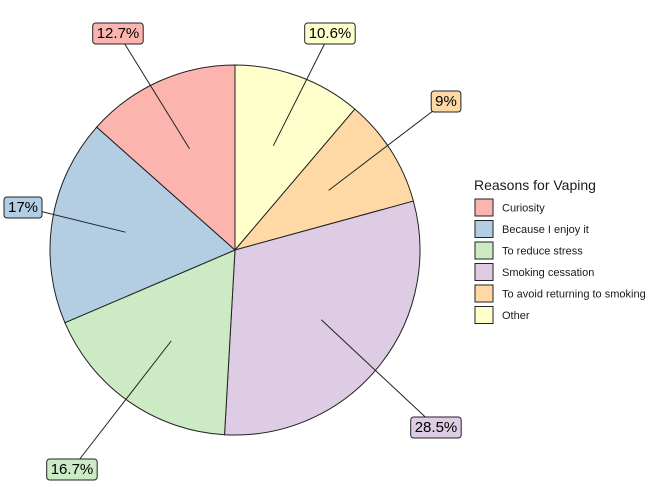  Describe the element at coordinates (574, 295) in the screenshot. I see `legend-label: To avoid returning to smoking` at that location.